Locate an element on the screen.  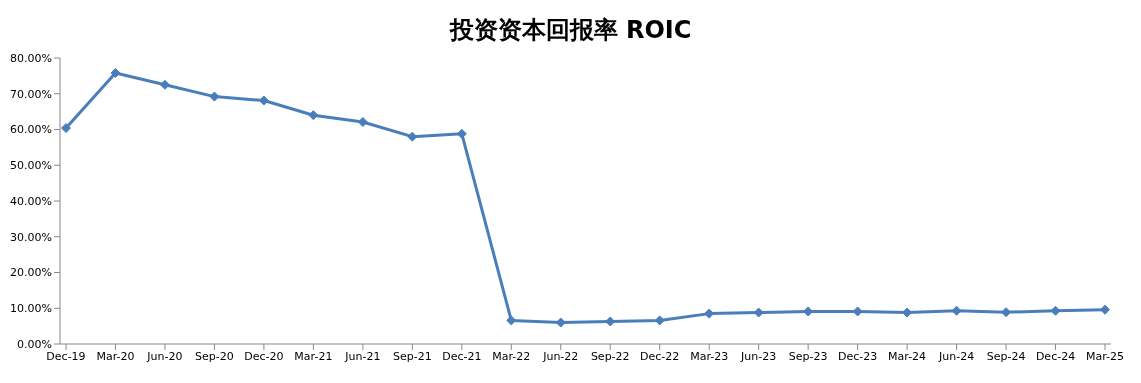
y-tick-label: 10.00% is located at coordinates (31, 309).